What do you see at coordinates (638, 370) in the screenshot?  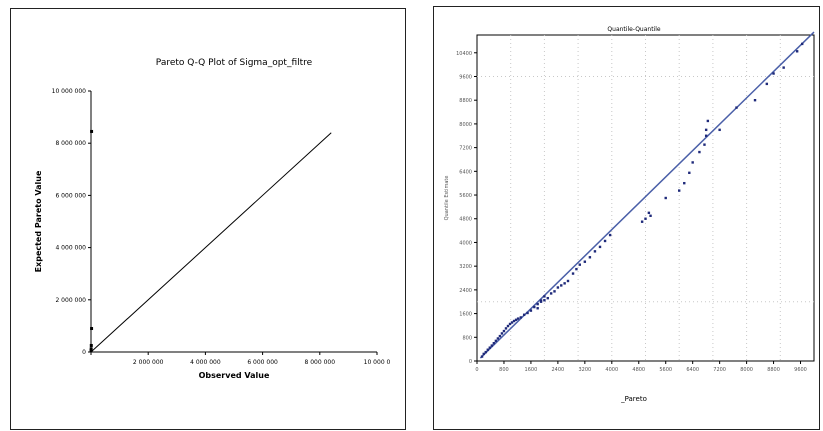 I see `x-tick-label: 4800` at bounding box center [638, 370].